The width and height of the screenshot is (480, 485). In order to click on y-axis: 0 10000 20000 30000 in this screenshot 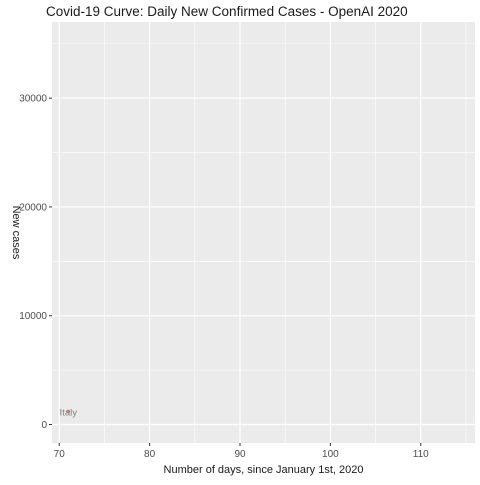, I will do `click(35, 262)`.